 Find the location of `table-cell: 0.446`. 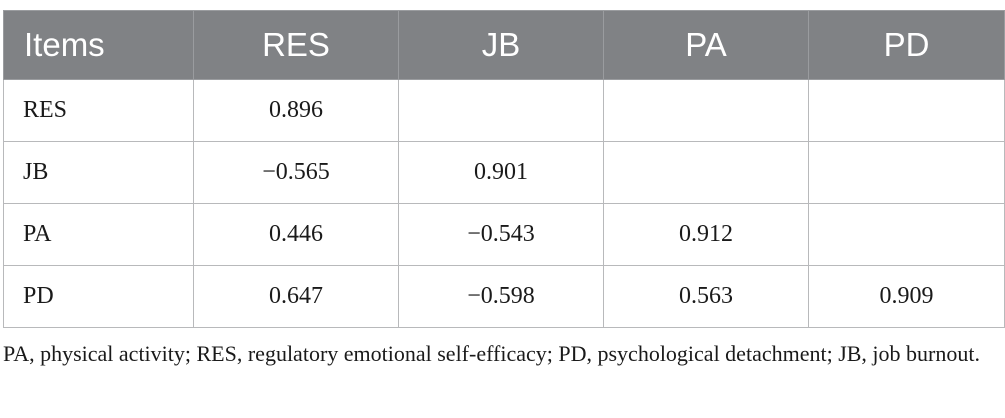

table-cell: 0.446 is located at coordinates (296, 234).